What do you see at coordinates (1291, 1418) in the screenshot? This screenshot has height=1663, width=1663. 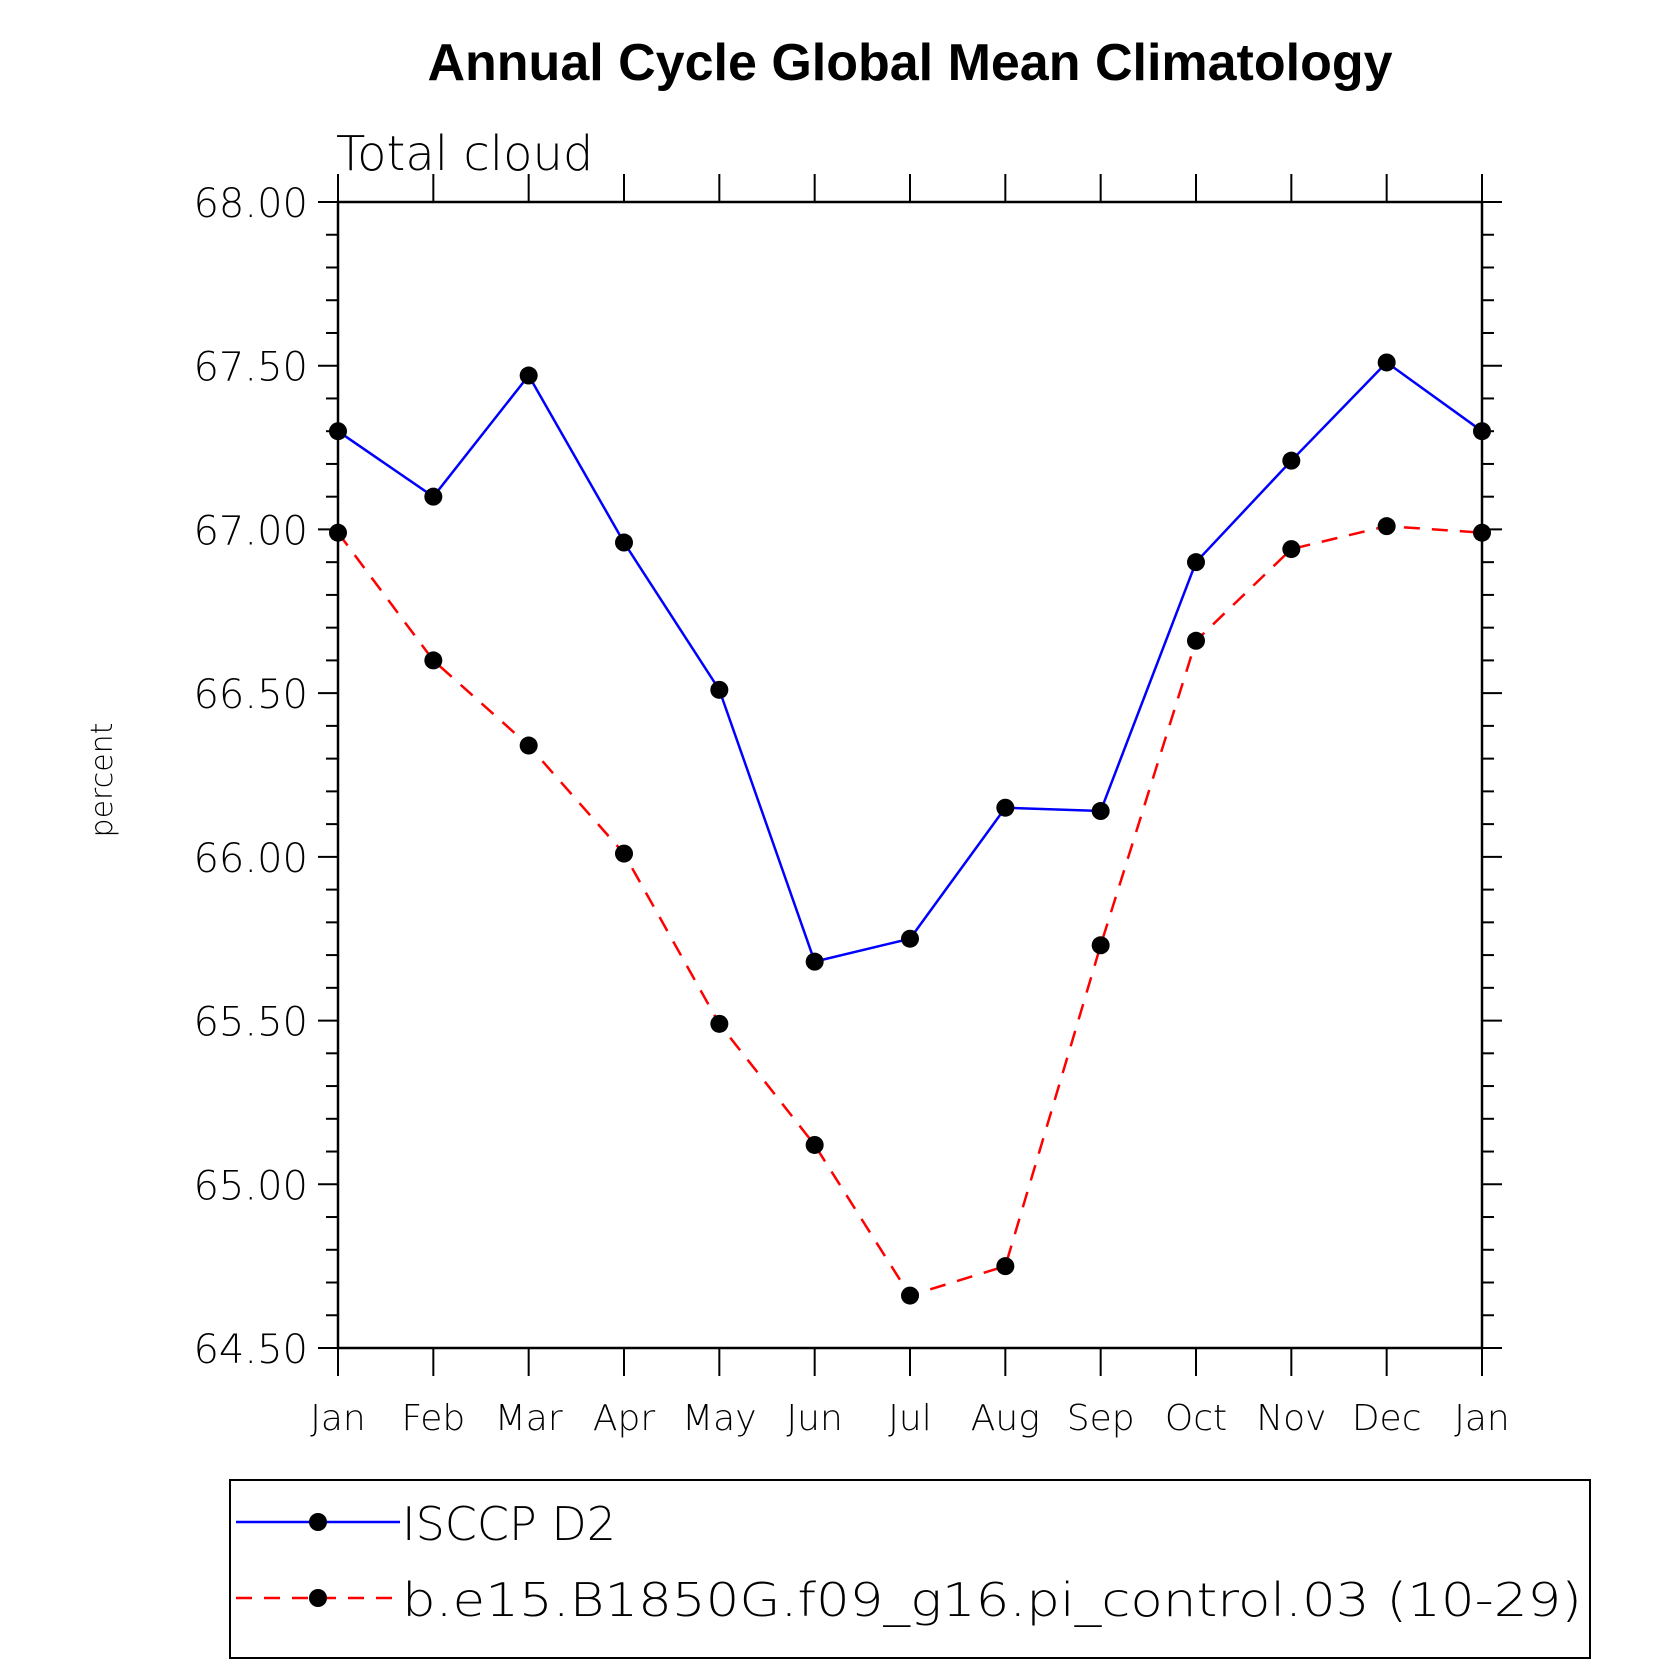 I see `x-tick-label: Nov` at bounding box center [1291, 1418].